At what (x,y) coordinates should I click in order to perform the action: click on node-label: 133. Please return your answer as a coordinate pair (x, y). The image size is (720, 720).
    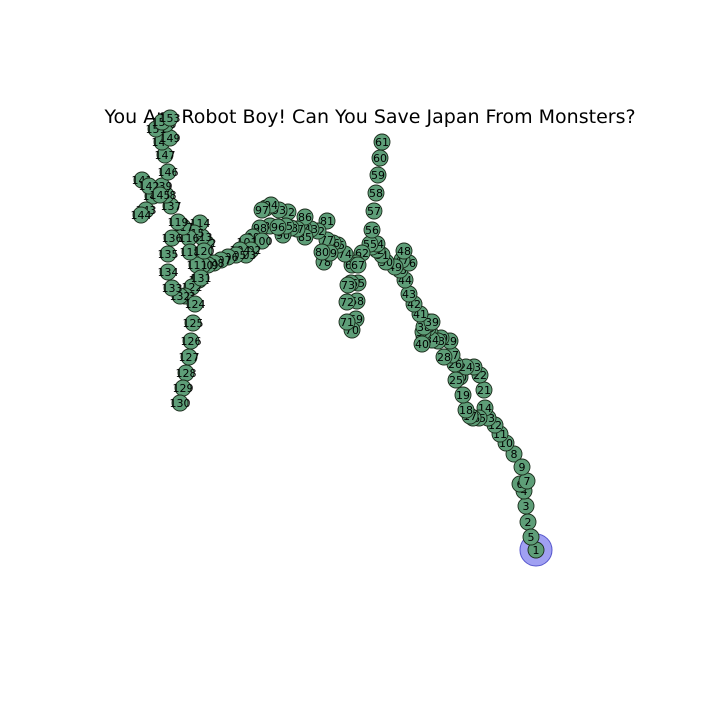
    Looking at the image, I should click on (172, 288).